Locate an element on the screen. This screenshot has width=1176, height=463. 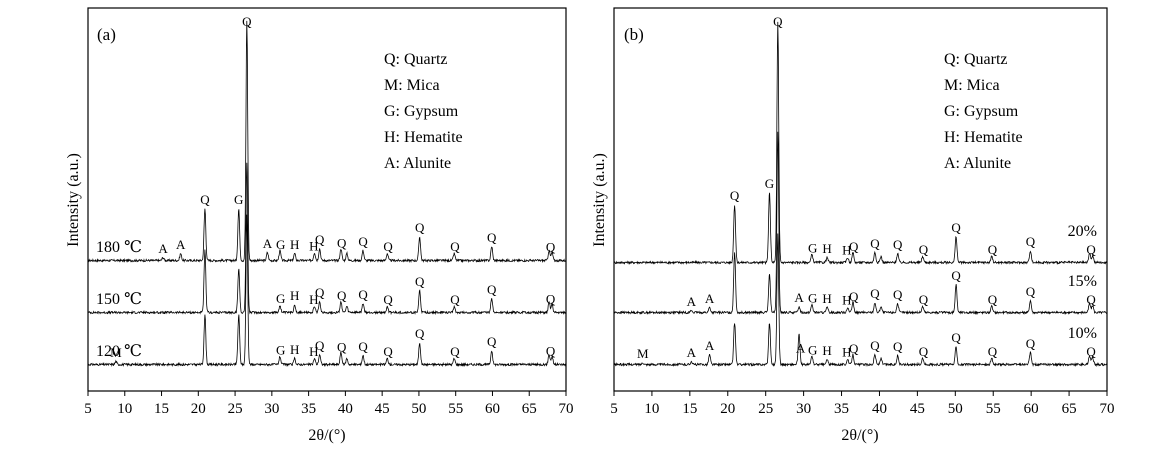
series-label: 10% is located at coordinates (1082, 333).